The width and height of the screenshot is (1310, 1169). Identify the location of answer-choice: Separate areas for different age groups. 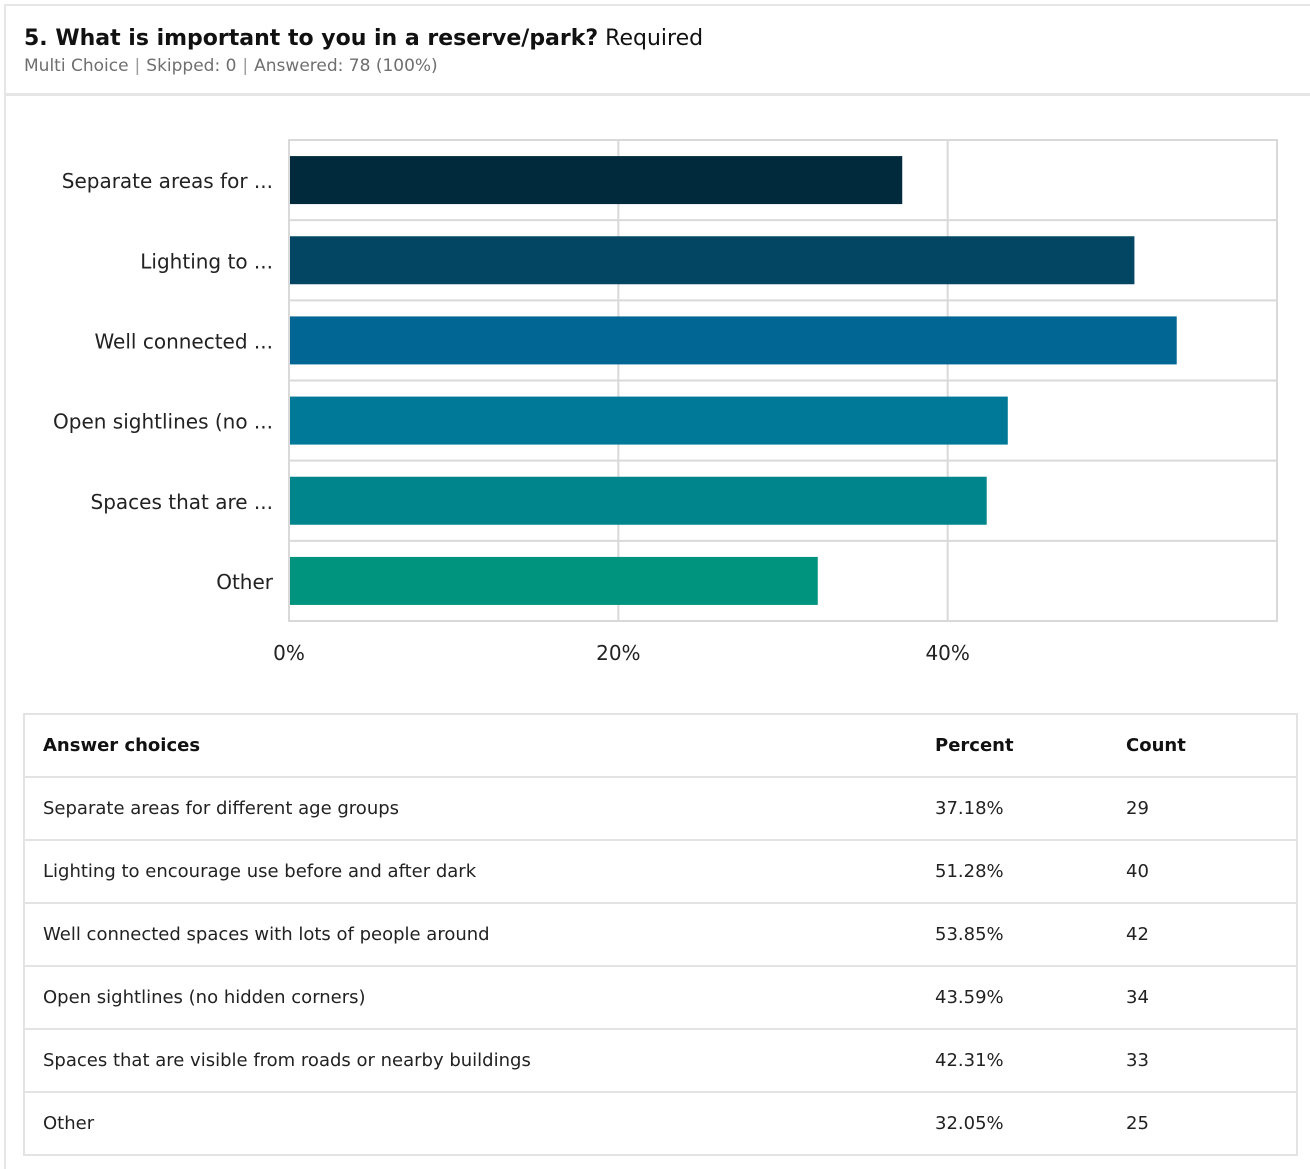
(471, 809).